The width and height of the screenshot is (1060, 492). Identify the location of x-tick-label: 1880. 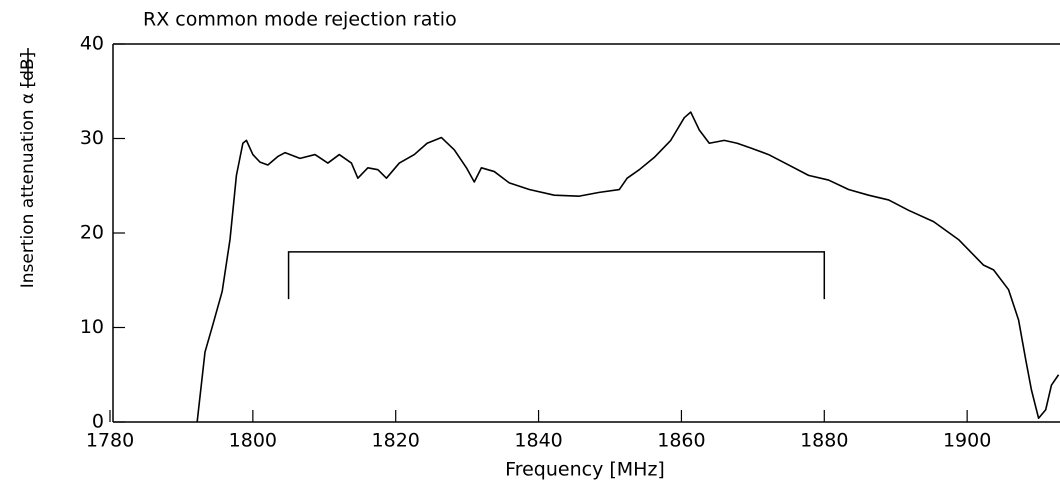
(824, 441).